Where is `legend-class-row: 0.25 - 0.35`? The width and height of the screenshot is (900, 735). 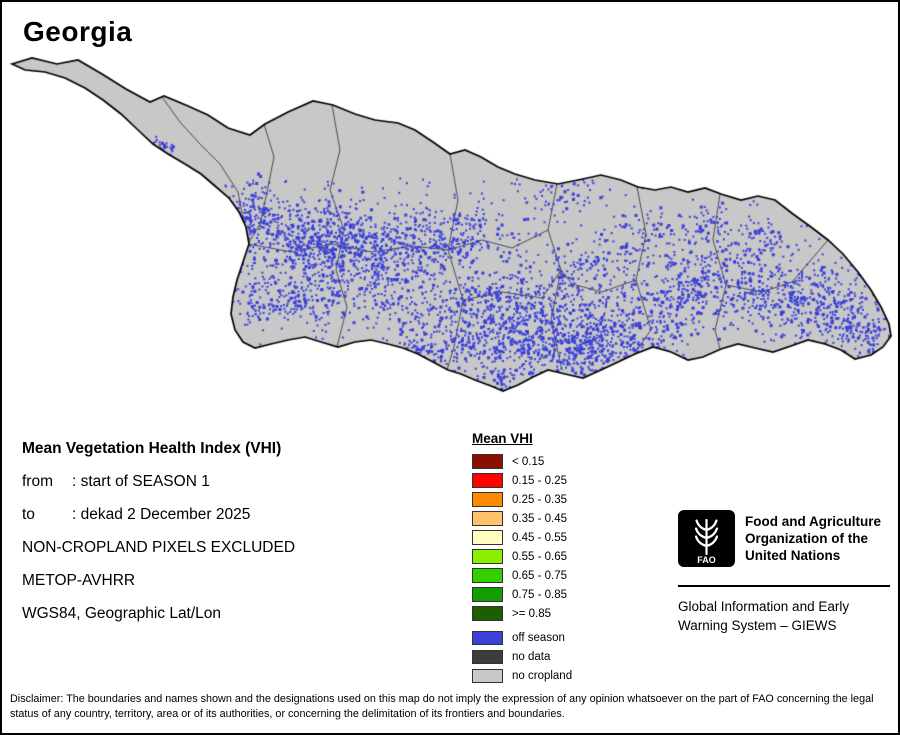
legend-class-row: 0.25 - 0.35 is located at coordinates (522, 499).